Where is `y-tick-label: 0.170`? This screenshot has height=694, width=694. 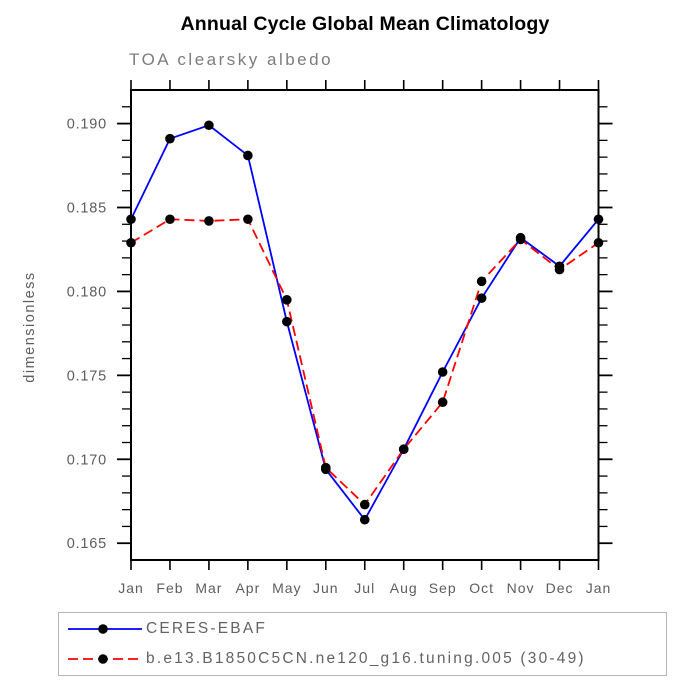
y-tick-label: 0.170 is located at coordinates (87, 460).